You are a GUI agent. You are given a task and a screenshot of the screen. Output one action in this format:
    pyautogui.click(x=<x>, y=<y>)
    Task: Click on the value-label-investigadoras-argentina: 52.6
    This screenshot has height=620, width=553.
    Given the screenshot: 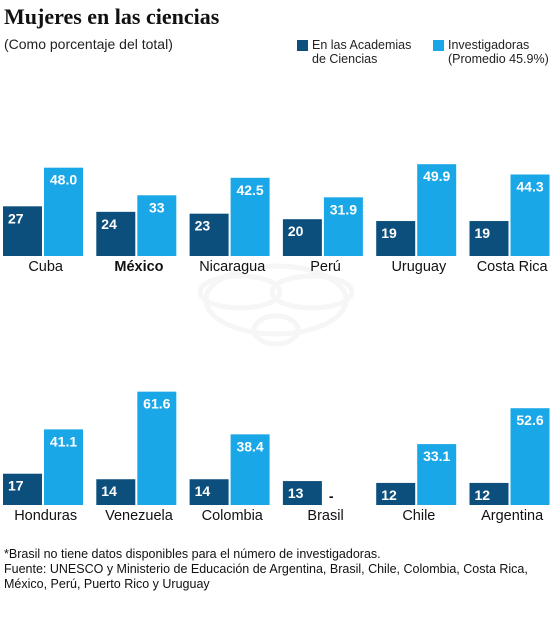 What is the action you would take?
    pyautogui.click(x=529, y=420)
    